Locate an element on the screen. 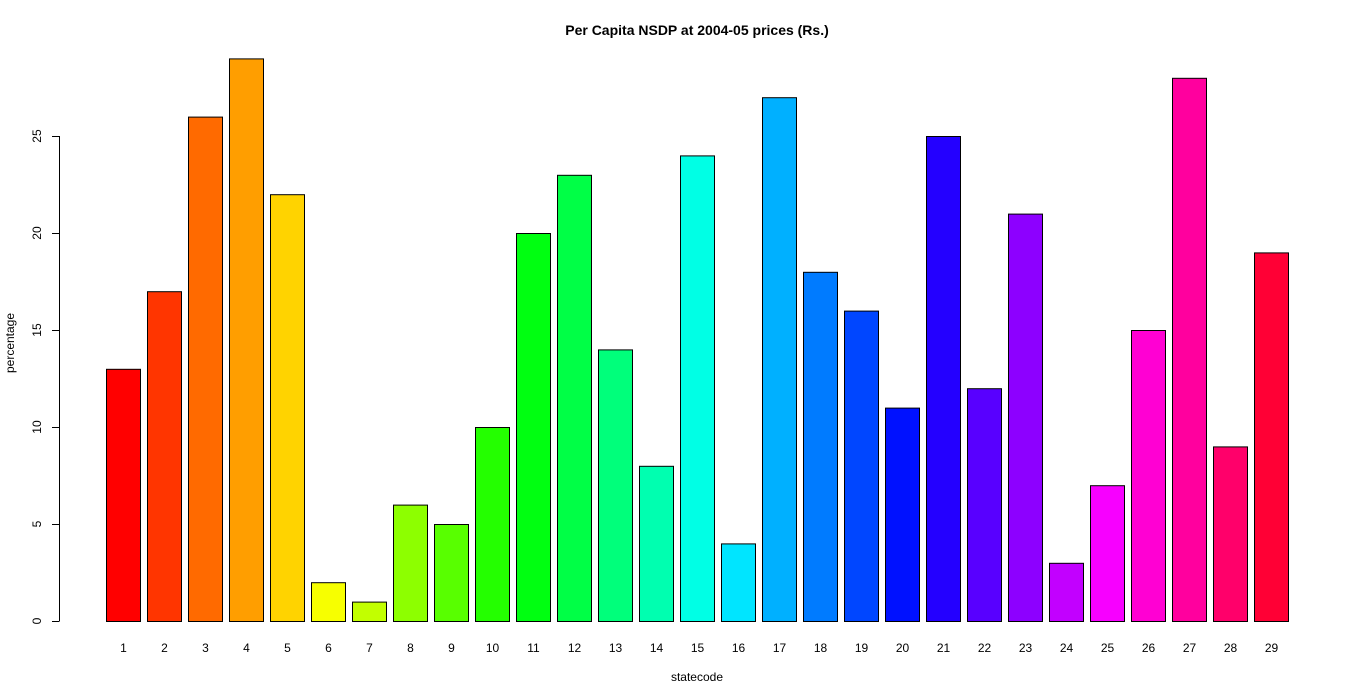 The height and width of the screenshot is (700, 1366). x-tick-label: 18 is located at coordinates (821, 648).